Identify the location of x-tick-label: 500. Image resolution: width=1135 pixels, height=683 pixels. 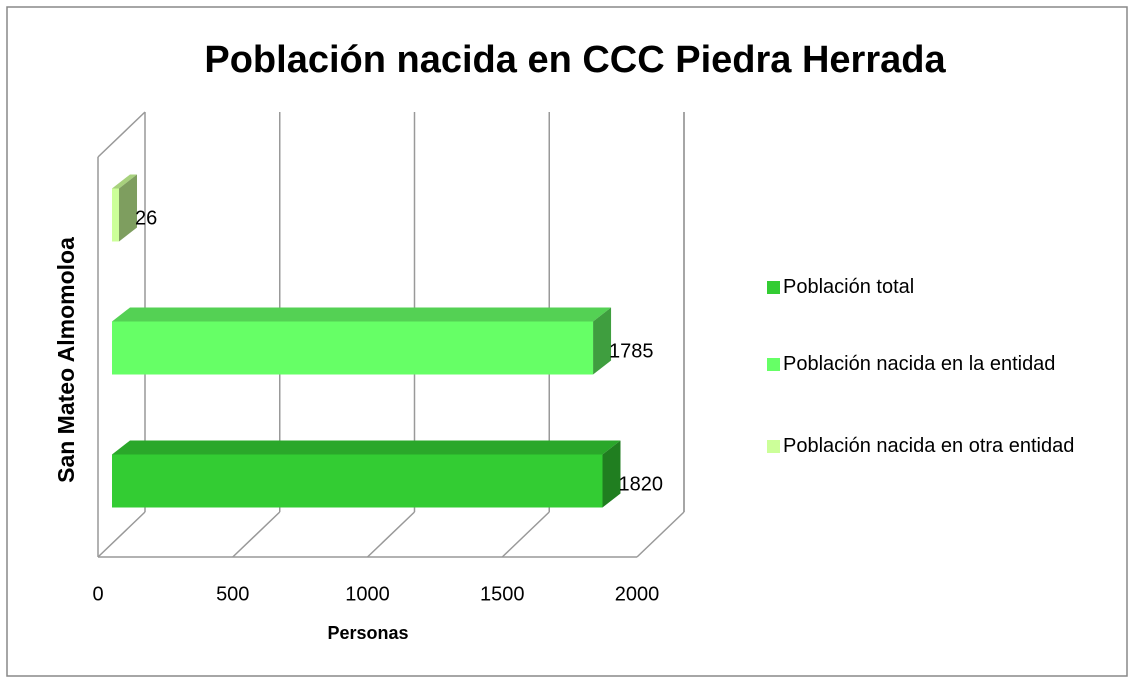
(232, 594).